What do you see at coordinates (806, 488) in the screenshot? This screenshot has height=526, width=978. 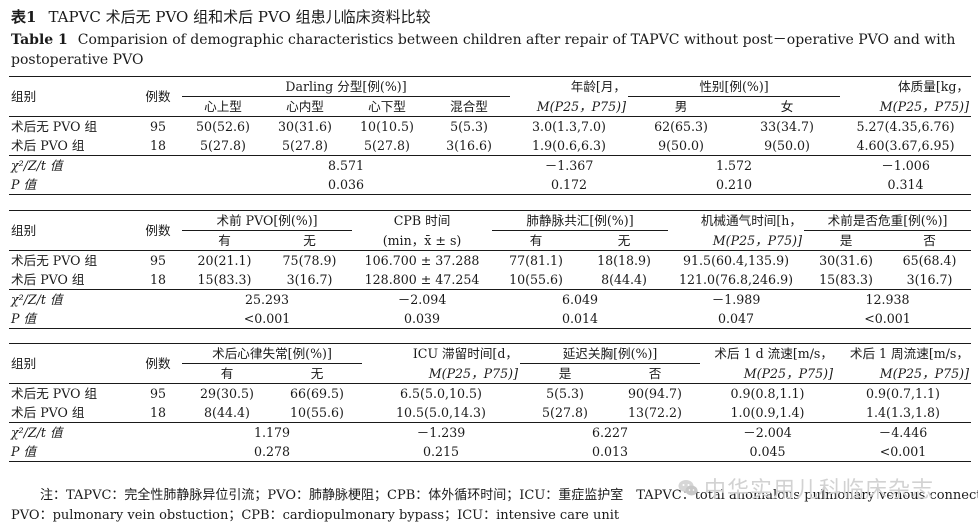 I see `watermark: 中华实用儿科临床杂志` at bounding box center [806, 488].